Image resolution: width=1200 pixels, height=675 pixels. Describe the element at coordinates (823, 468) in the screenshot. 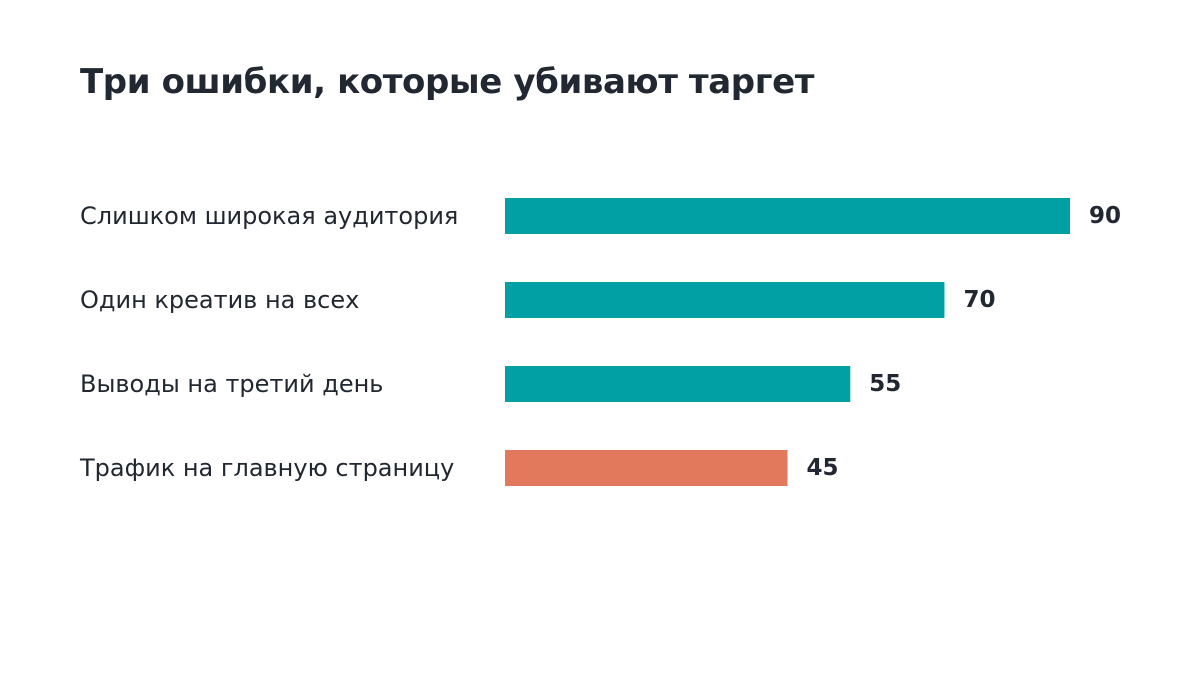

I see `value-label: 45` at that location.